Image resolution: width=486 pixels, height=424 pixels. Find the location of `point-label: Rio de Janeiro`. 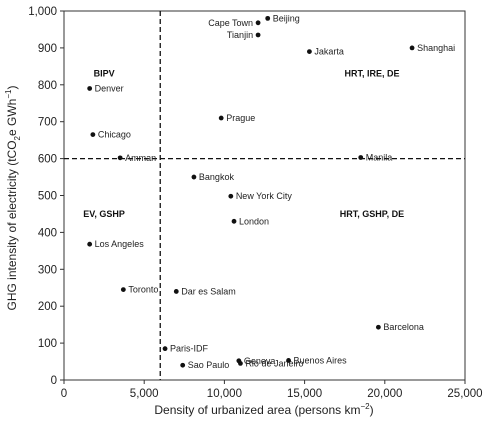

point-label: Rio de Janeiro is located at coordinates (274, 363).